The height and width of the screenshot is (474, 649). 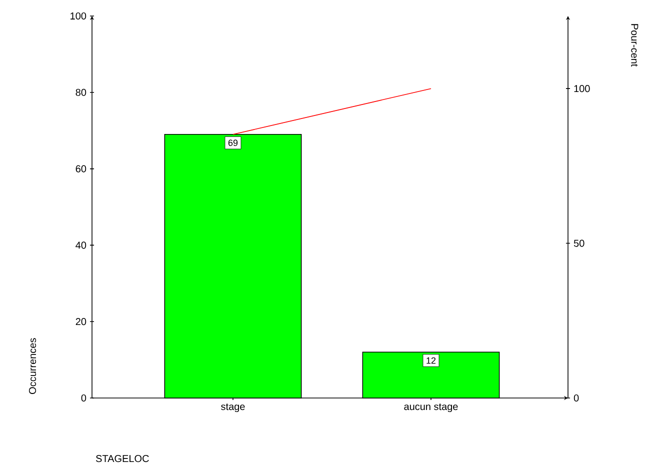 What do you see at coordinates (576, 398) in the screenshot?
I see `y2-tick-label: 0` at bounding box center [576, 398].